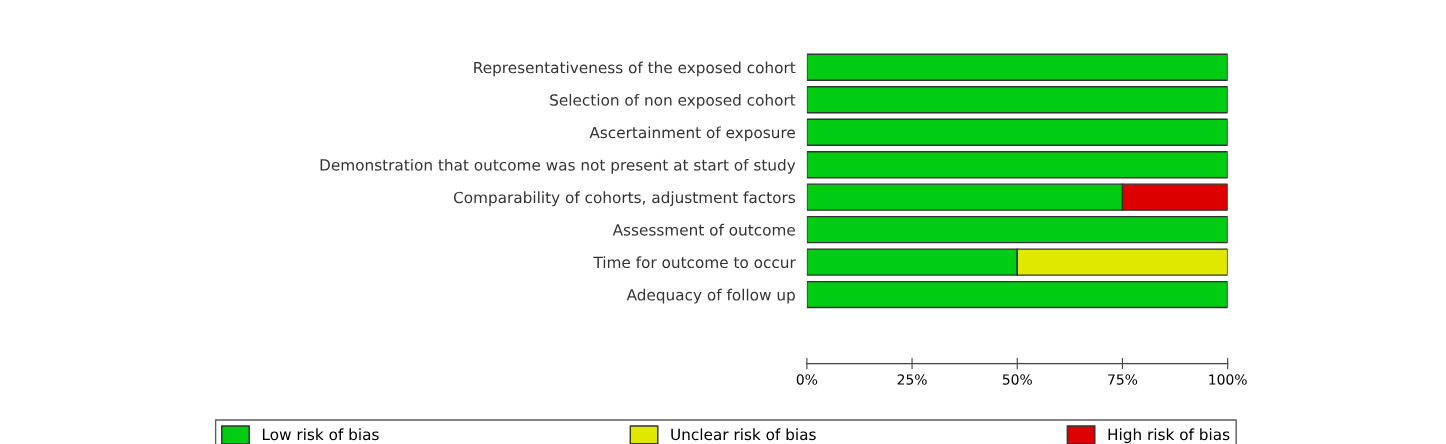 The image size is (1446, 444). I want to click on y-tick-label: Demonstration that outcome was not present at start of study, so click(558, 166).